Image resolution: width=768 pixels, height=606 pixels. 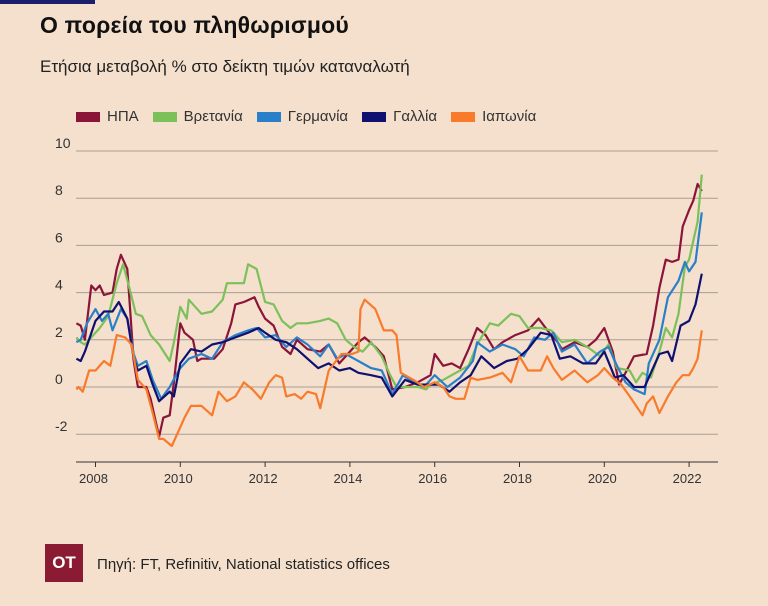 What do you see at coordinates (687, 478) in the screenshot?
I see `x-tick-label: 2022` at bounding box center [687, 478].